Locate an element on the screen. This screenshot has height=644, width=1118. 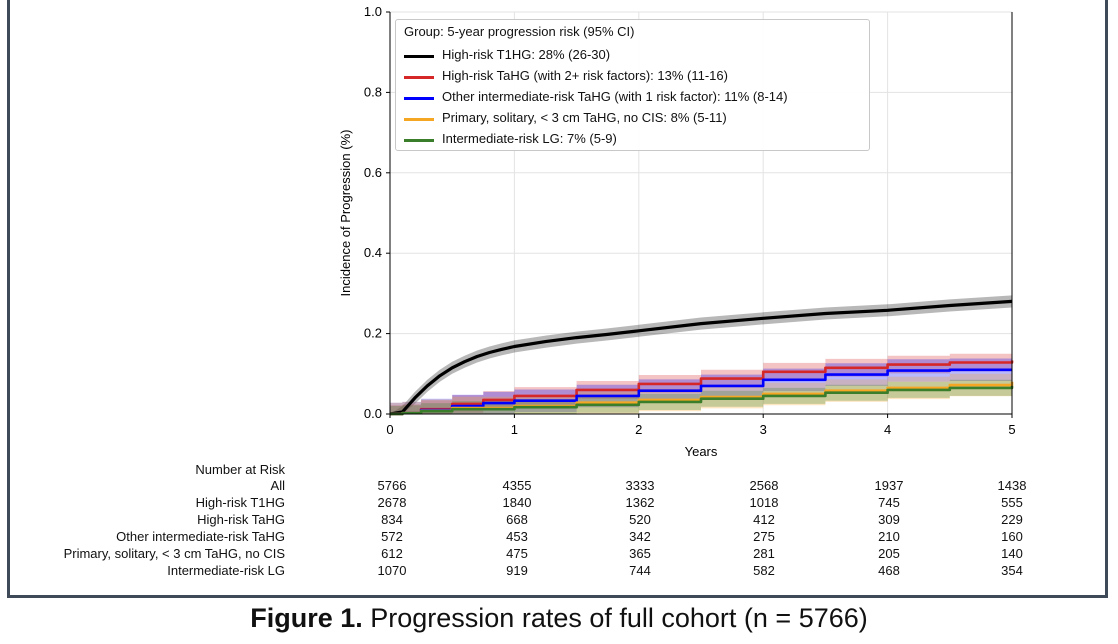
risk-cell: 5766 is located at coordinates (392, 485).